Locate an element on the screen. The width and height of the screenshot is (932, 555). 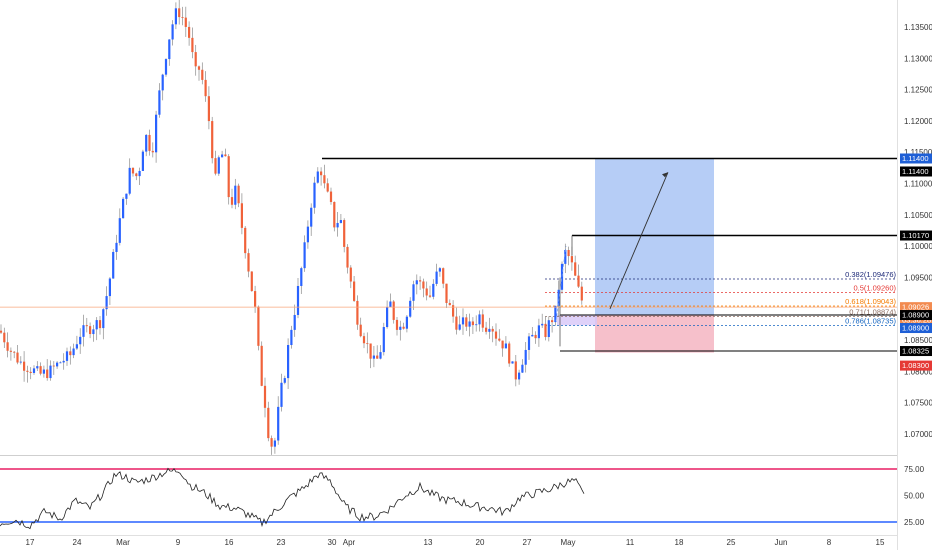
y-tick-label: 1.11000 is located at coordinates (918, 184).